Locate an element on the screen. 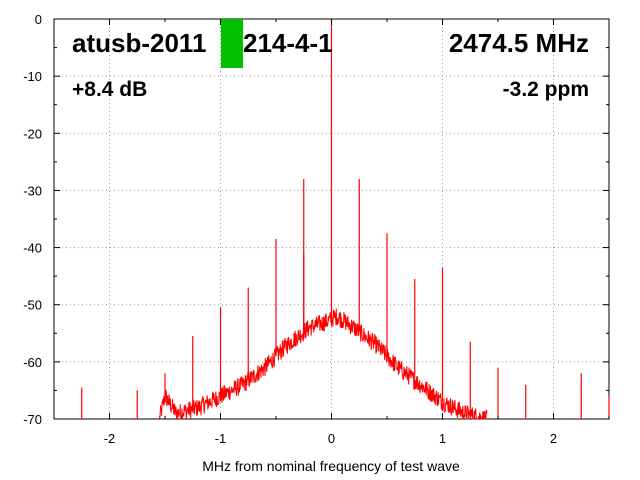  y-tick-label: -20 is located at coordinates (32, 133).